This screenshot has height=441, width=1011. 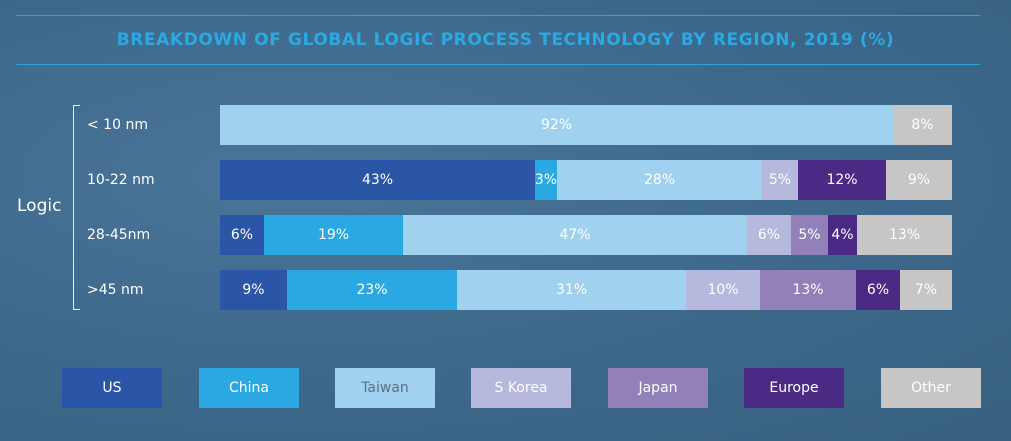 What do you see at coordinates (842, 235) in the screenshot?
I see `bar-segment-europe: 4%` at bounding box center [842, 235].